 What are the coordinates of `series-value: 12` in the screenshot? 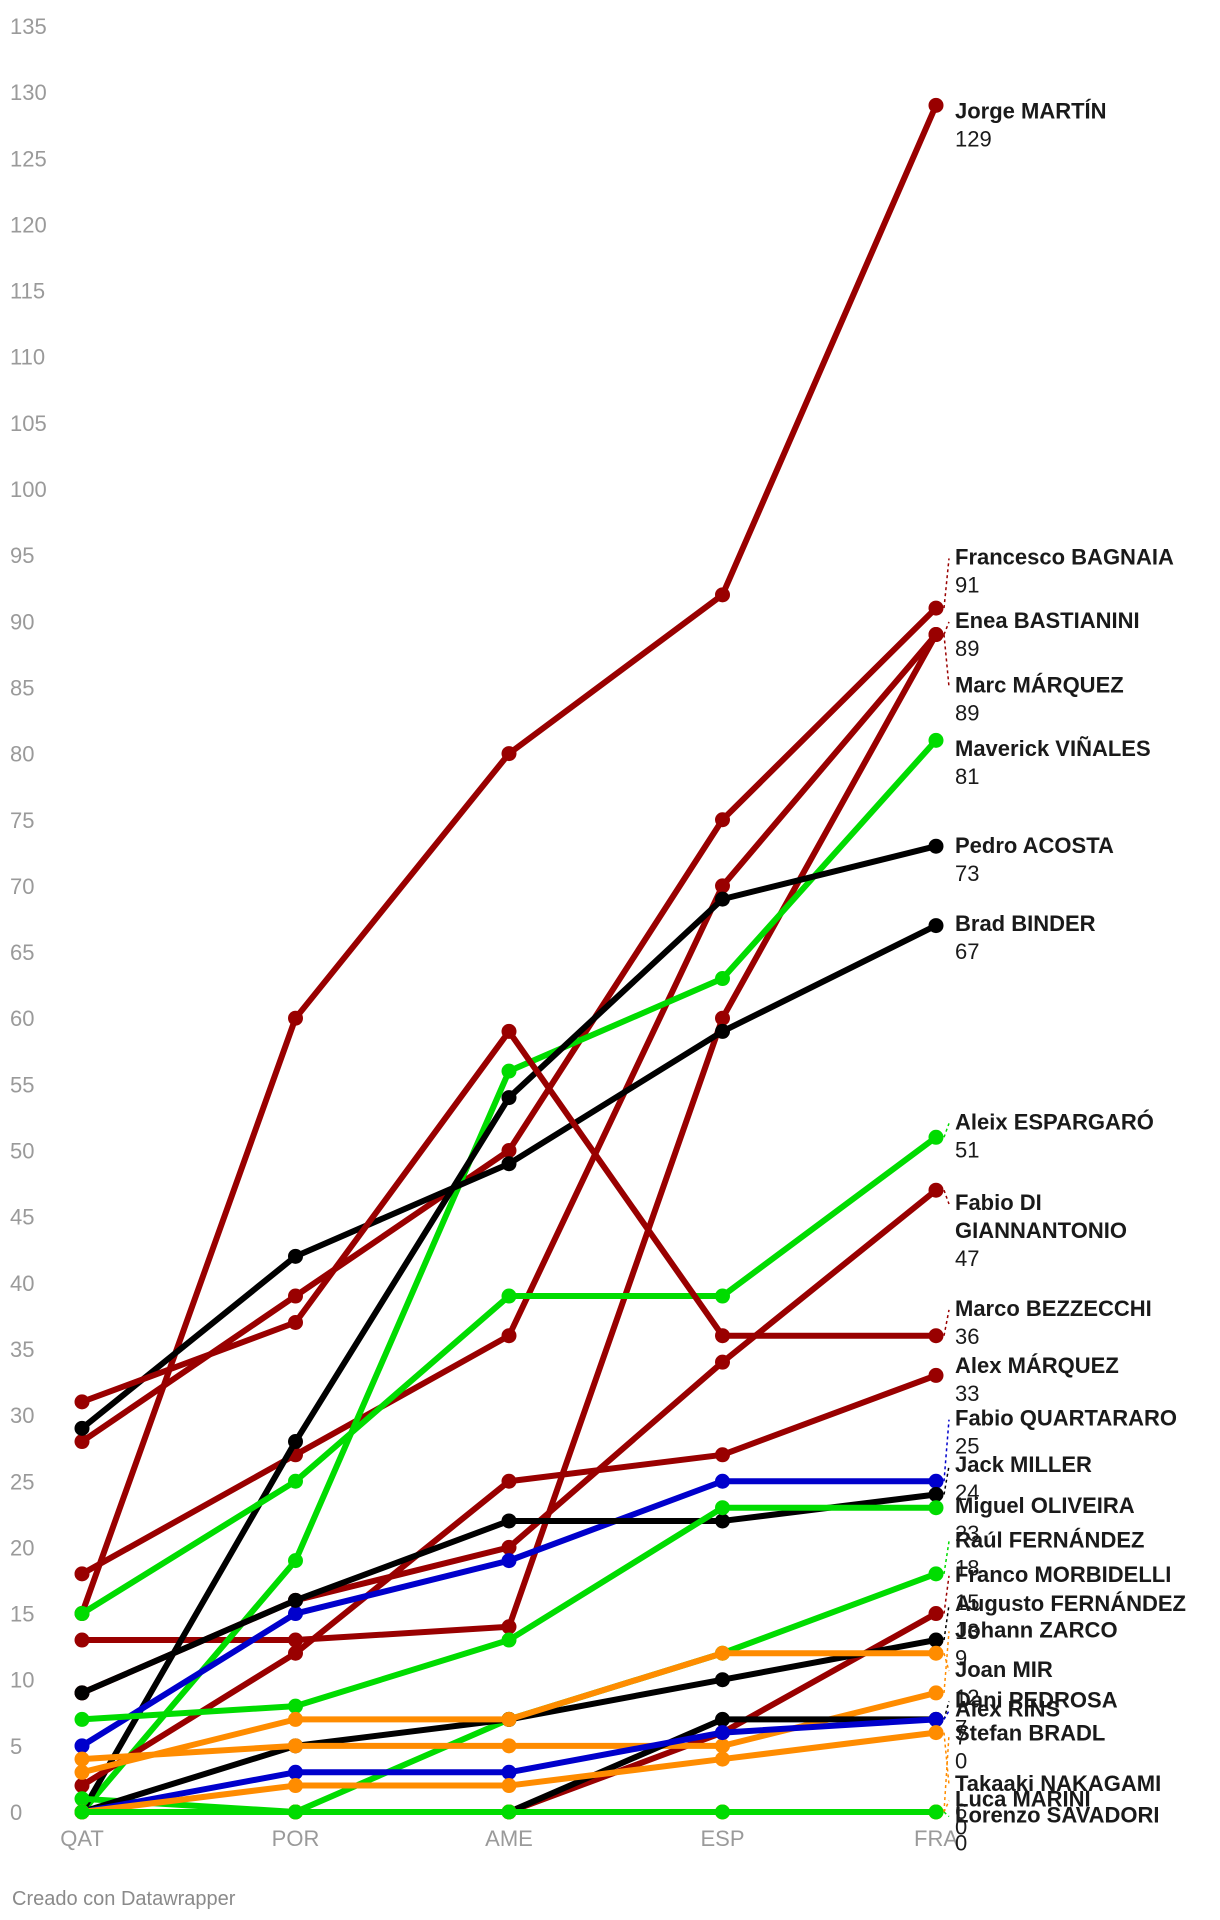 It's located at (967, 1697).